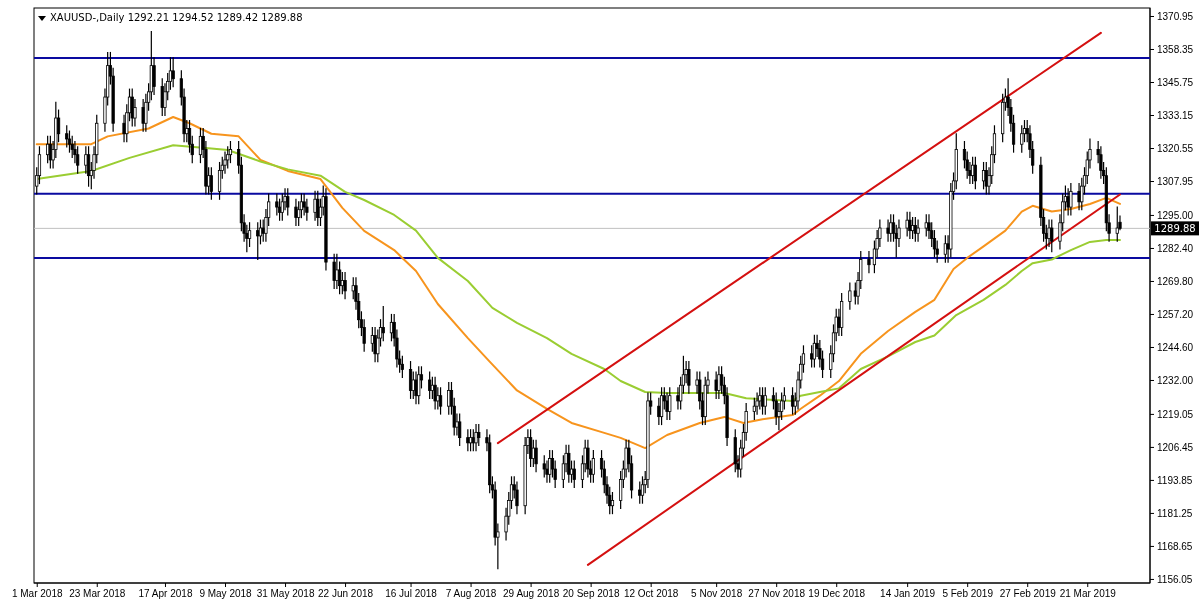 The width and height of the screenshot is (1200, 600). Describe the element at coordinates (1175, 82) in the screenshot. I see `y-tick-label: 1345.75` at that location.